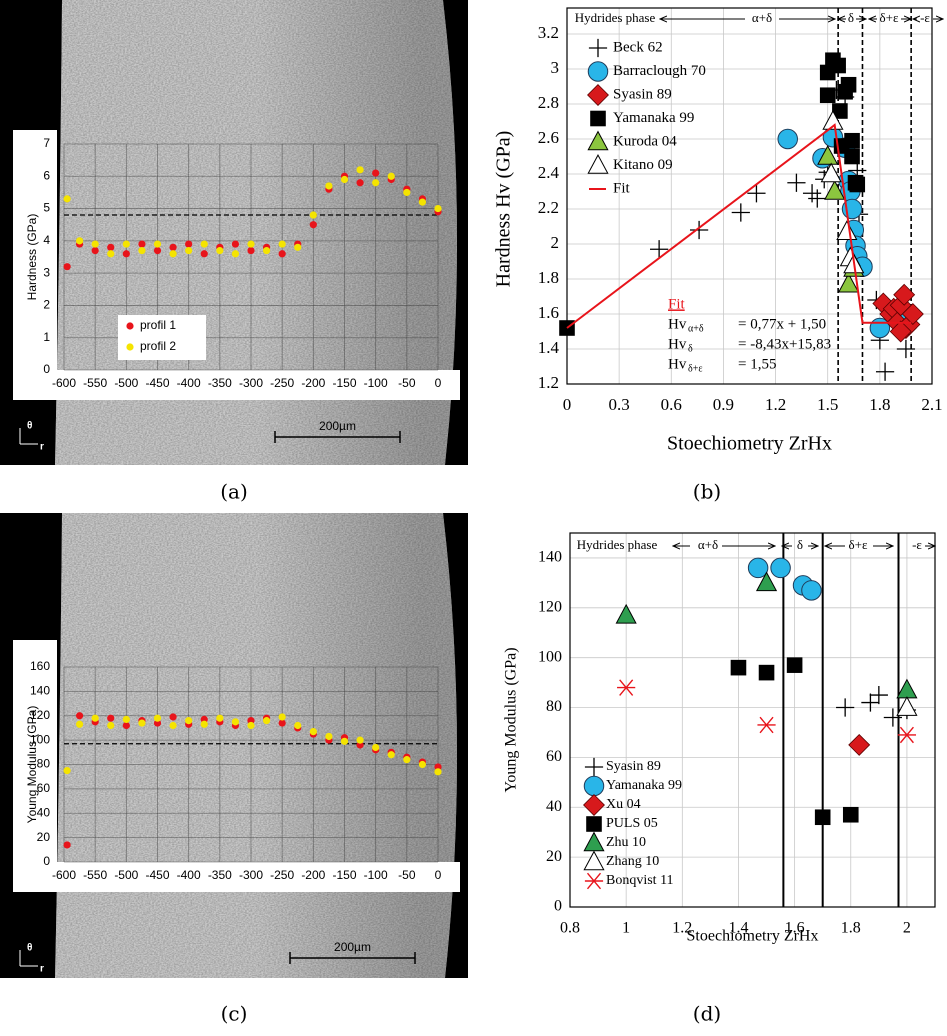 This screenshot has height=1036, width=947. Describe the element at coordinates (762, 17) in the screenshot. I see `phase-label: α+δ` at that location.